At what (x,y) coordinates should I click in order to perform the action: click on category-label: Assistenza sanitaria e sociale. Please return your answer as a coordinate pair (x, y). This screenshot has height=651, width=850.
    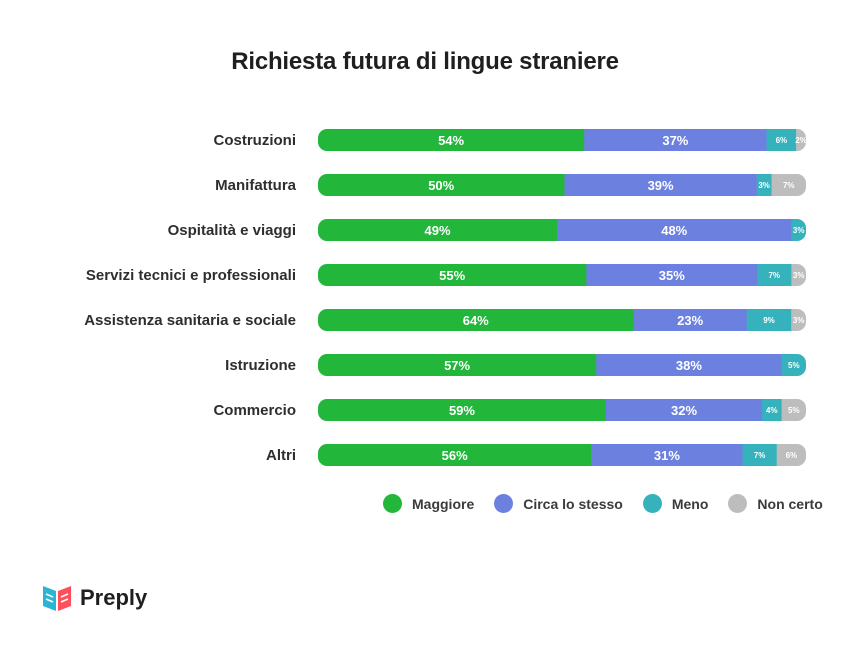
    Looking at the image, I should click on (190, 320).